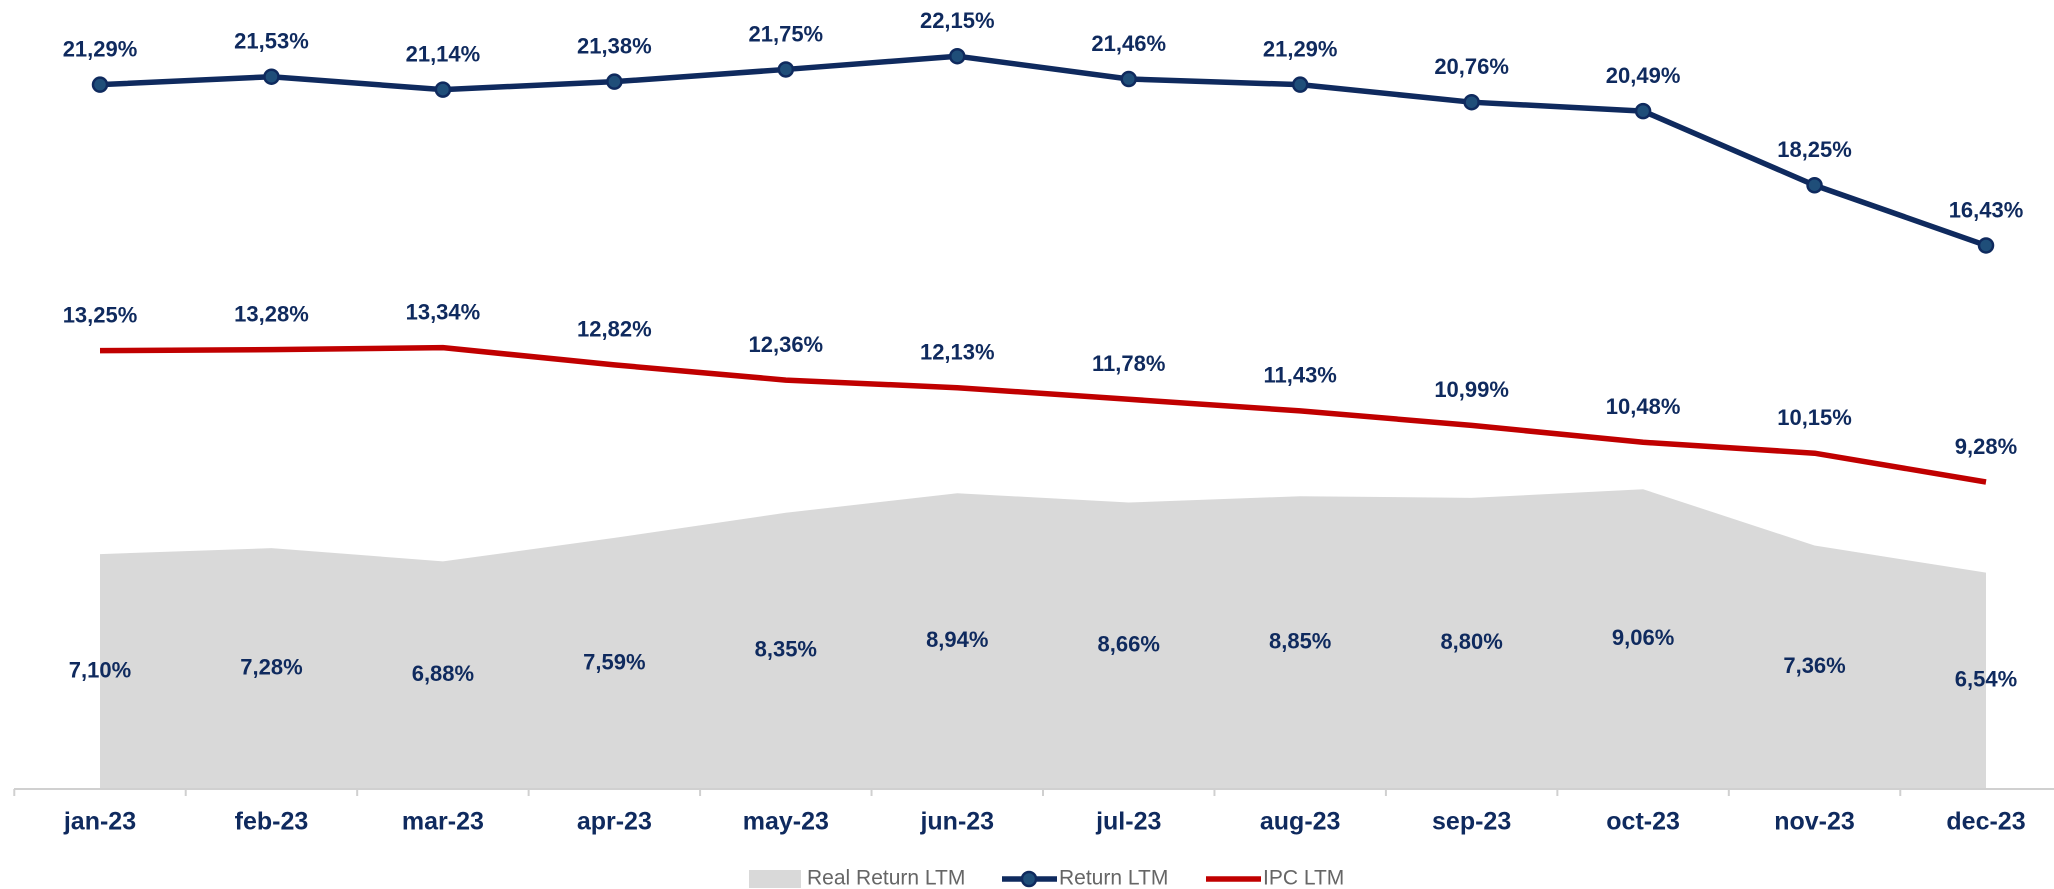 The image size is (2054, 889). Describe the element at coordinates (775, 879) in the screenshot. I see `legend-swatch` at that location.